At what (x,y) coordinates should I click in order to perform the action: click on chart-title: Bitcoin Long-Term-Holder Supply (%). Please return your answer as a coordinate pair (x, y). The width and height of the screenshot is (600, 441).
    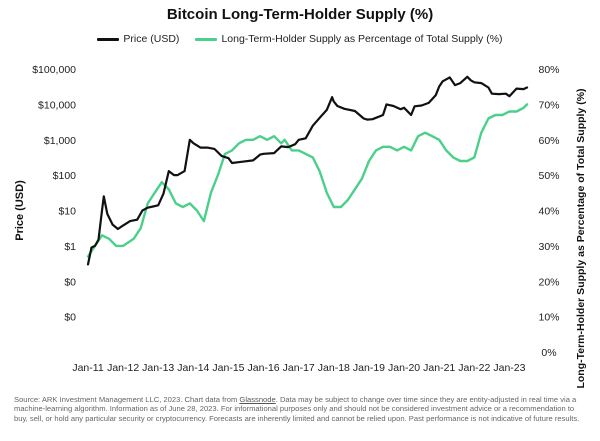
    Looking at the image, I should click on (300, 14).